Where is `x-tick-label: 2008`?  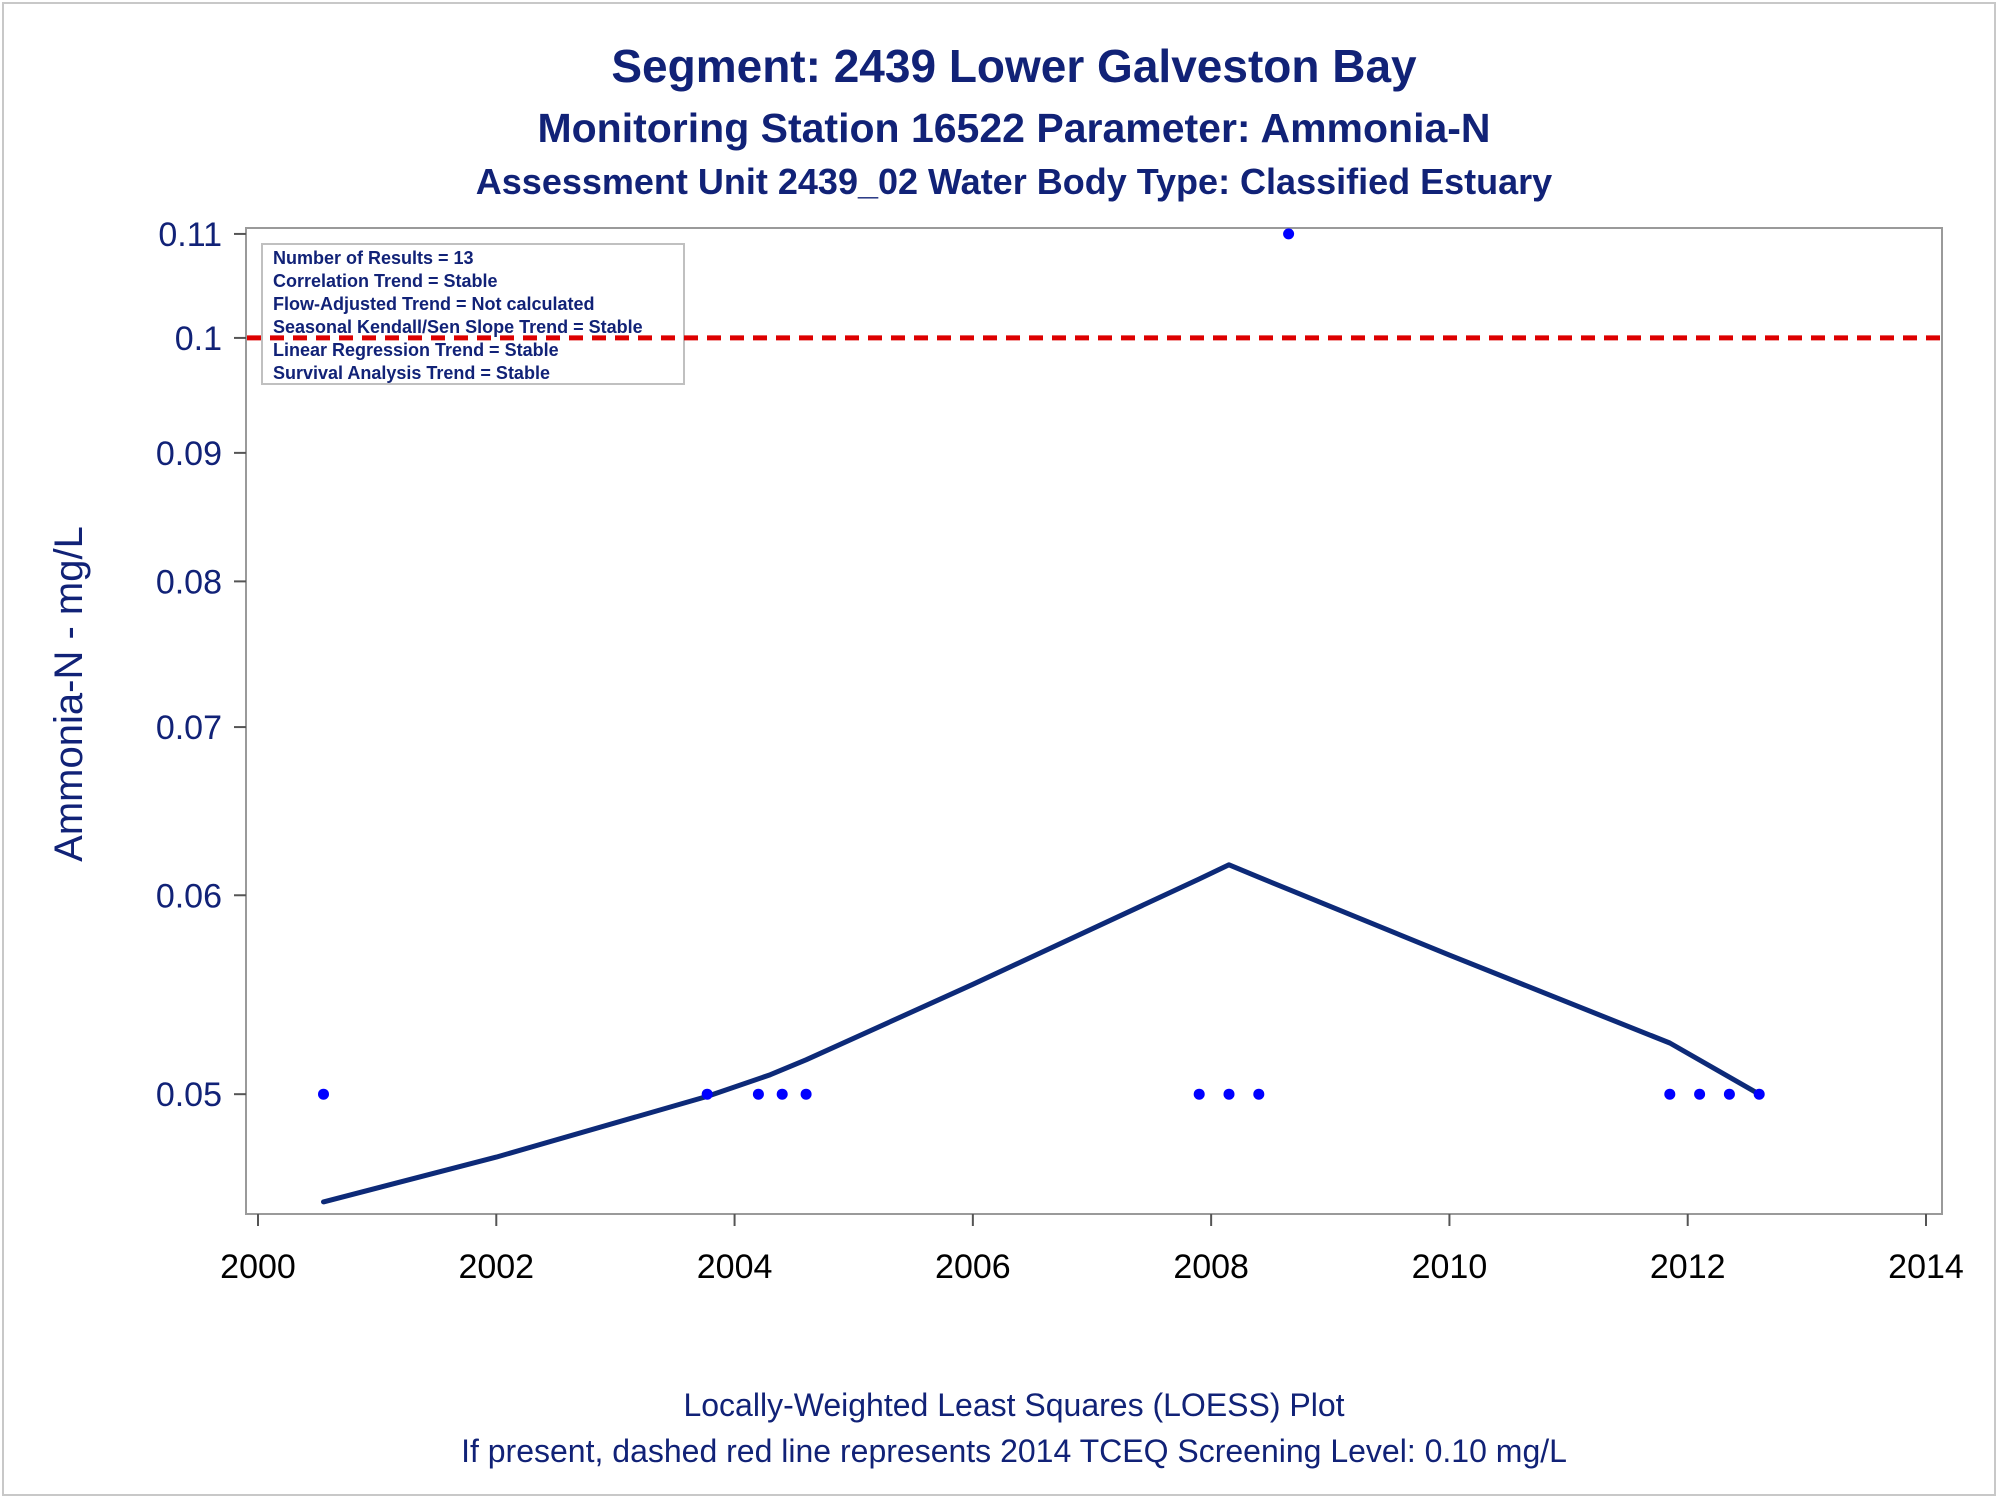
x-tick-label: 2008 is located at coordinates (1211, 1267).